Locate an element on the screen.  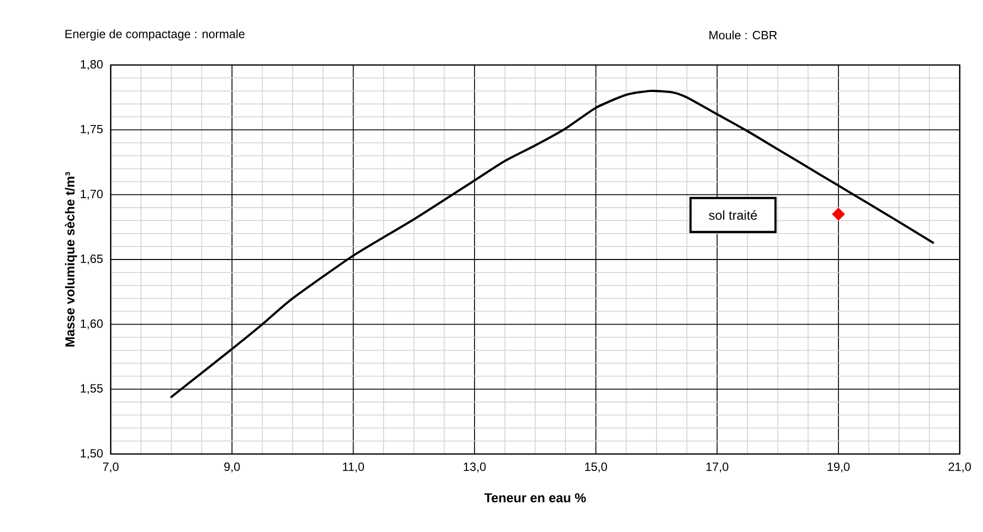
x-tick-label: 11,0 is located at coordinates (353, 467).